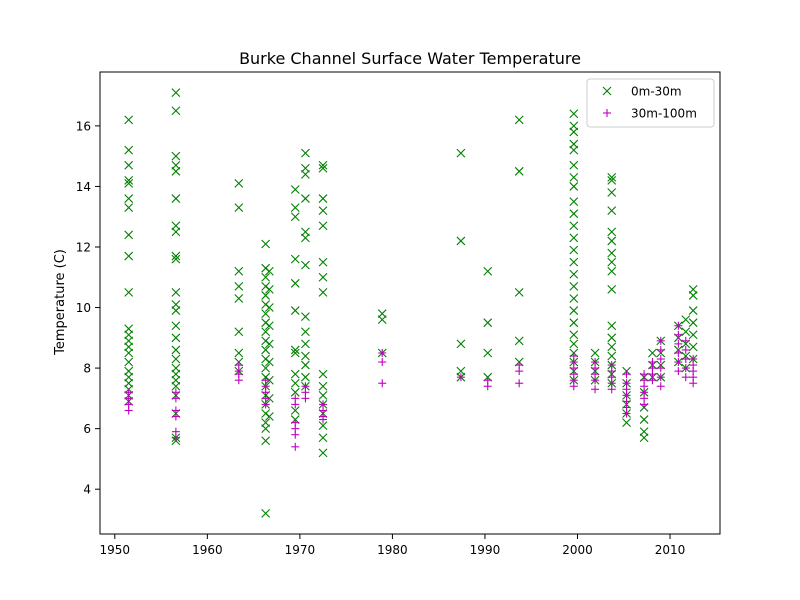  Describe the element at coordinates (60, 302) in the screenshot. I see `y-axis-label: Temperature (C)` at that location.